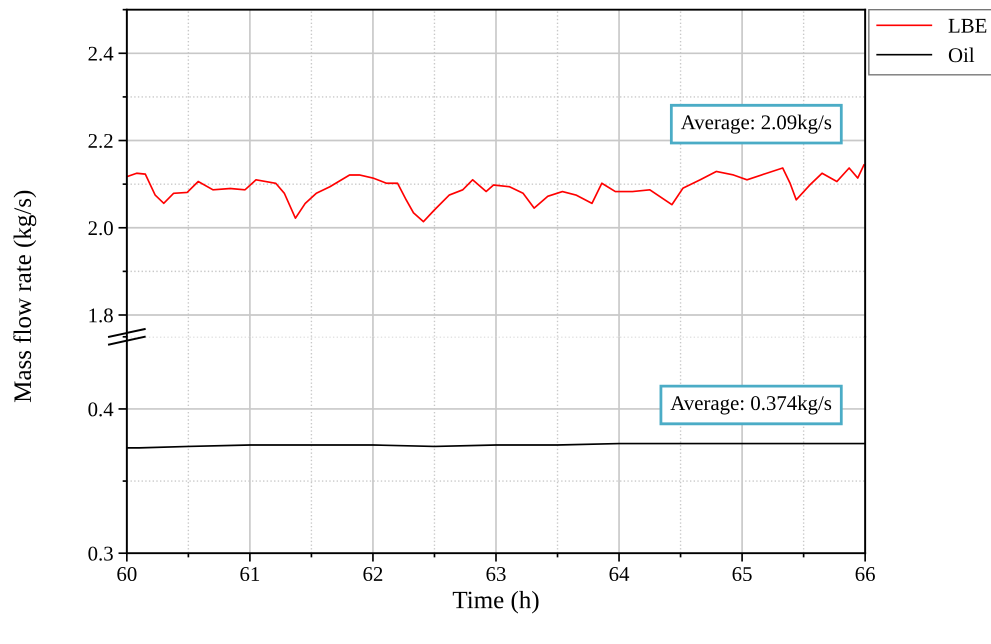 This screenshot has height=644, width=991. What do you see at coordinates (250, 574) in the screenshot?
I see `x-tick-label: 61` at bounding box center [250, 574].